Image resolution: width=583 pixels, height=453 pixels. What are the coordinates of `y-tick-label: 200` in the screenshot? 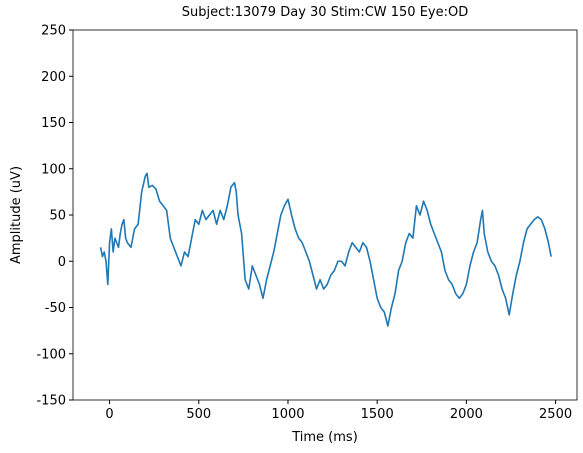 It's located at (53, 77).